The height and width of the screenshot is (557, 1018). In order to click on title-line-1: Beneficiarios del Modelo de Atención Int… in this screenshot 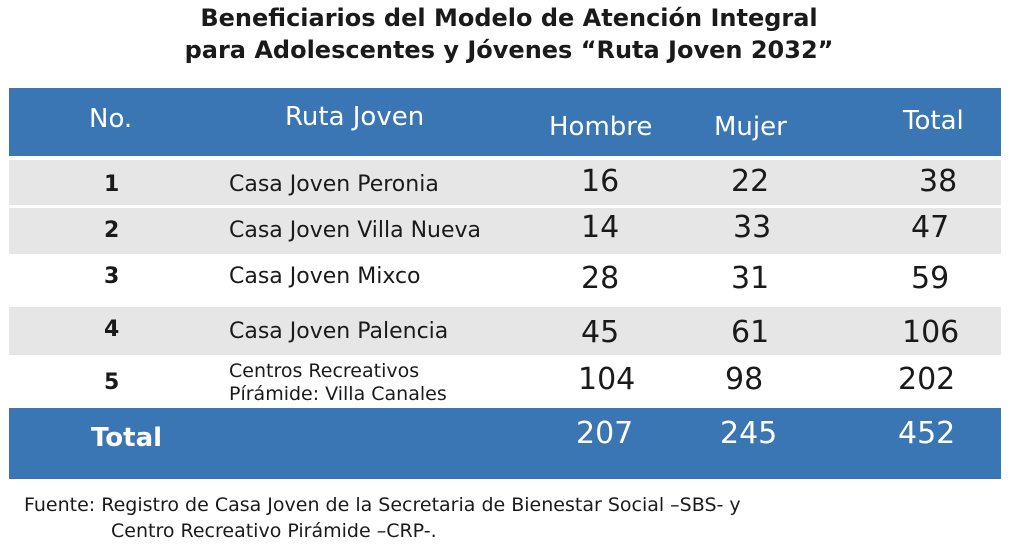, I will do `click(509, 18)`.